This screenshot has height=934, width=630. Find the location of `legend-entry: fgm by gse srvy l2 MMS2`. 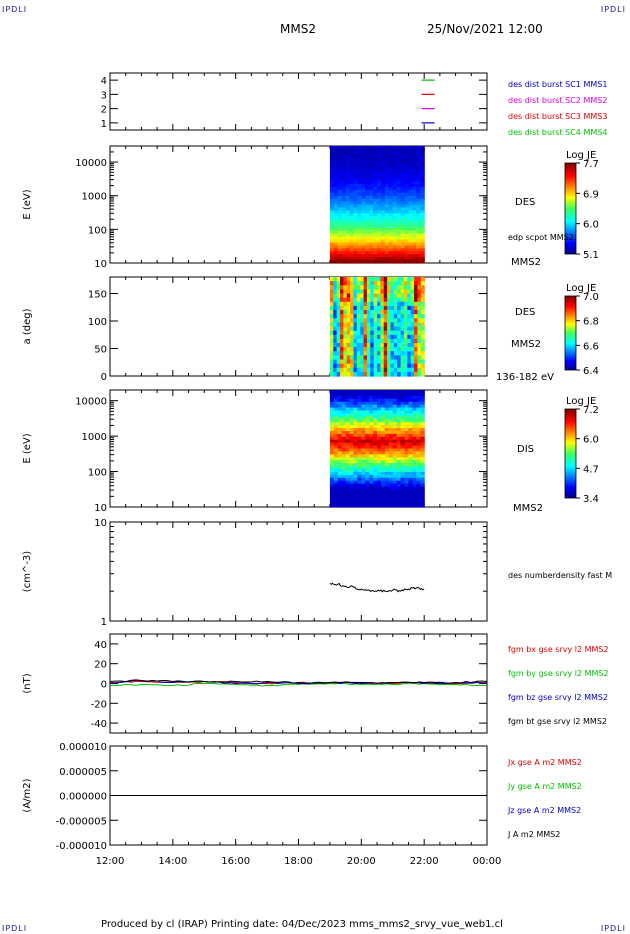

legend-entry: fgm by gse srvy l2 MMS2 is located at coordinates (558, 673).